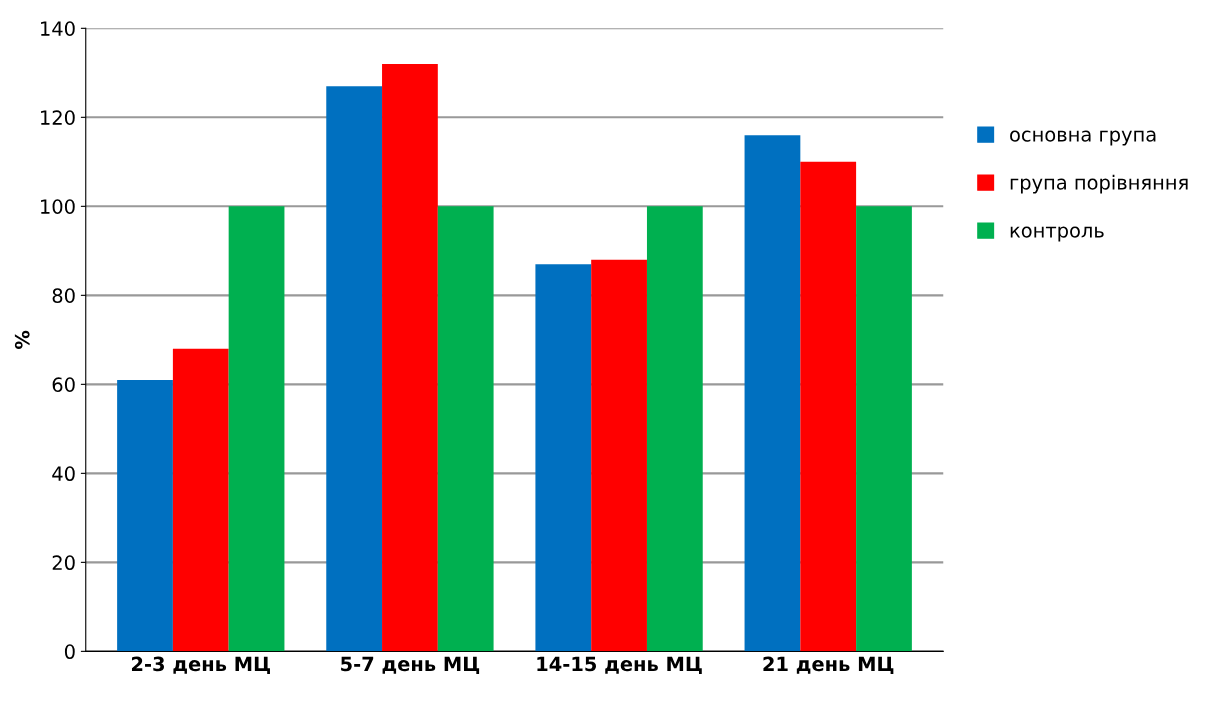 The width and height of the screenshot is (1225, 708). What do you see at coordinates (22, 339) in the screenshot?
I see `y-axis-title: %` at bounding box center [22, 339].